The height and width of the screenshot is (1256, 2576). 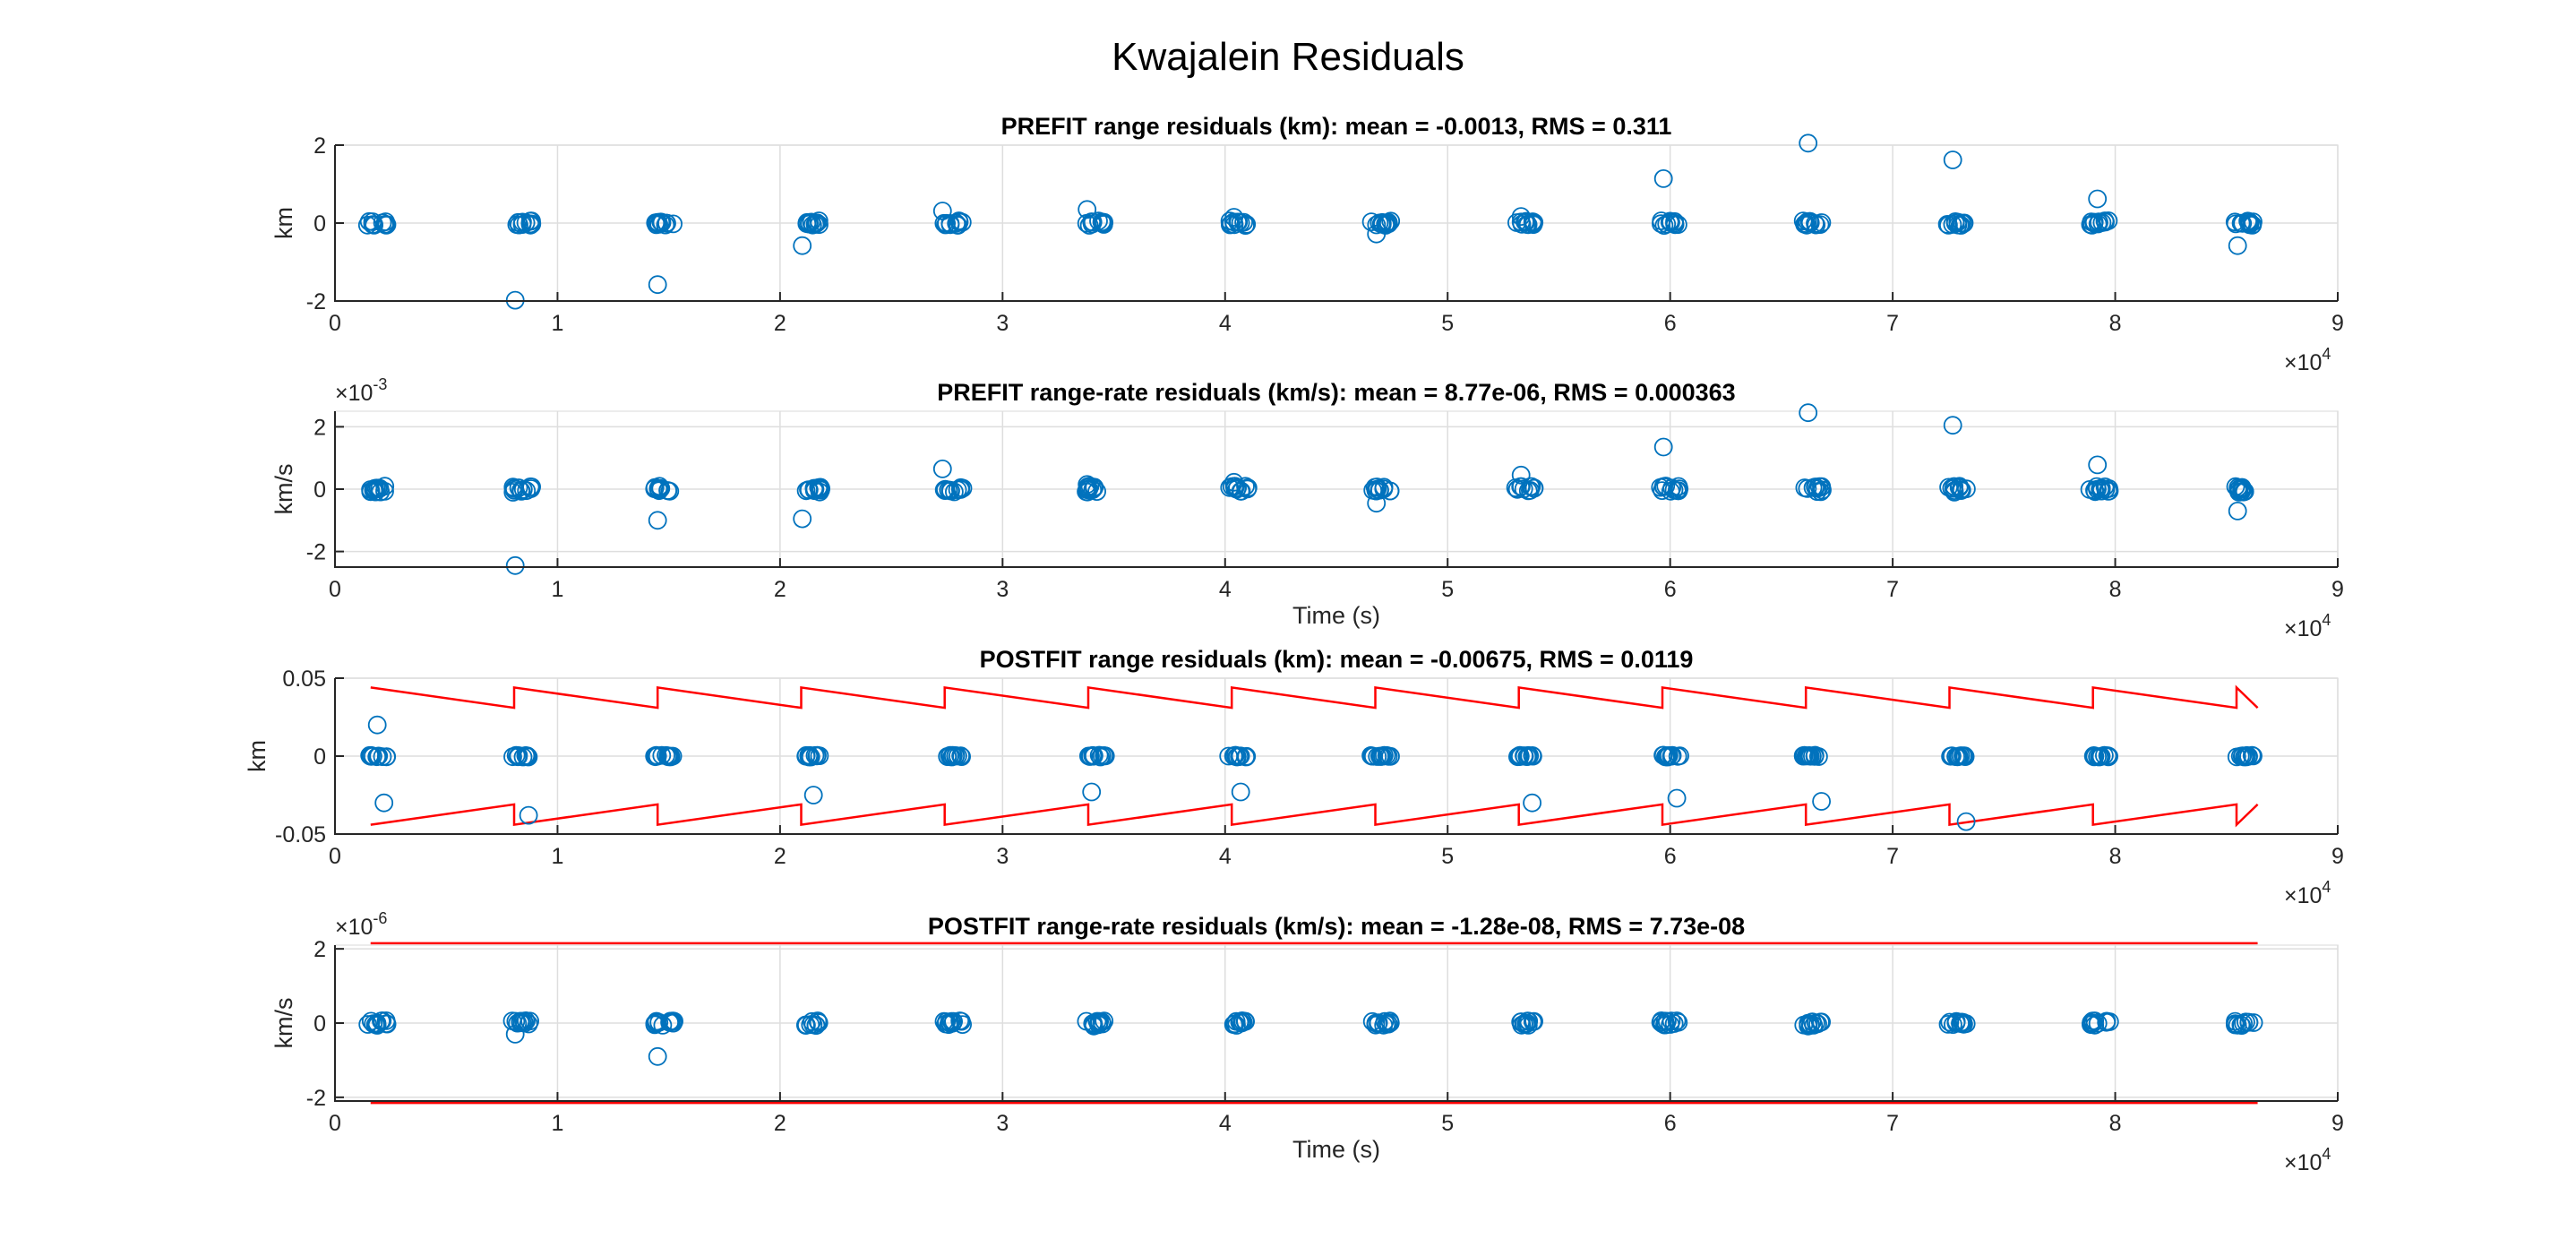 What do you see at coordinates (319, 950) in the screenshot?
I see `y-tick-label: 2` at bounding box center [319, 950].